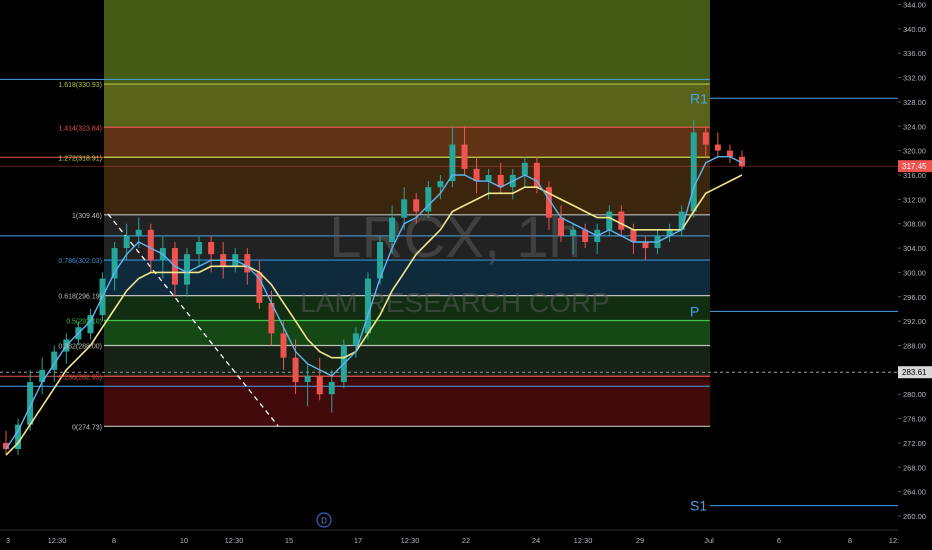 This screenshot has width=932, height=550. I want to click on watermark-company: LAM RESEARCH CORP, so click(455, 302).